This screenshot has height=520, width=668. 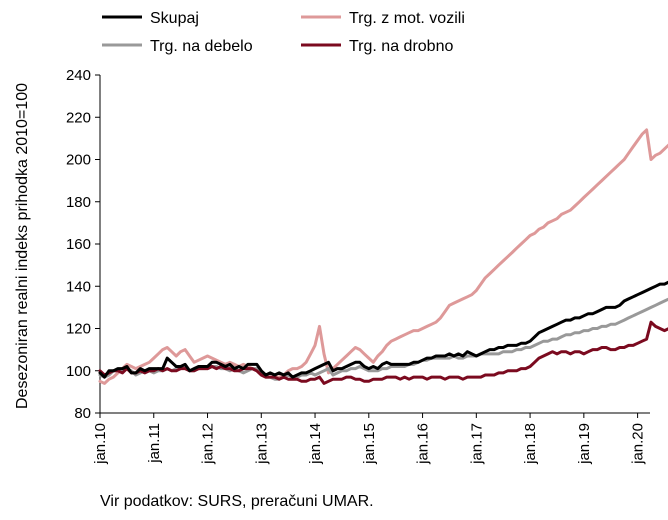 What do you see at coordinates (584, 444) in the screenshot?
I see `x-tick-label: jan.19` at bounding box center [584, 444].